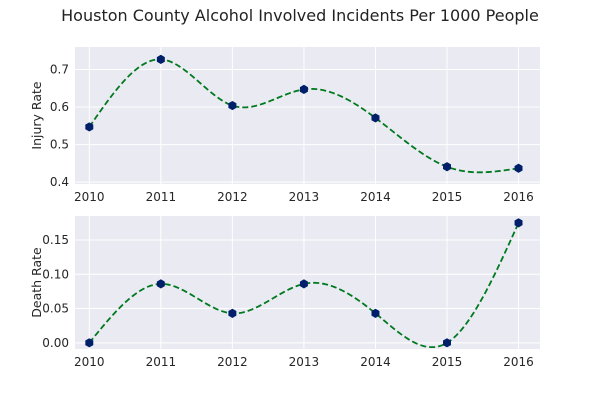 The width and height of the screenshot is (600, 400). Describe the element at coordinates (55, 240) in the screenshot. I see `y-tick-label: 0.15` at that location.